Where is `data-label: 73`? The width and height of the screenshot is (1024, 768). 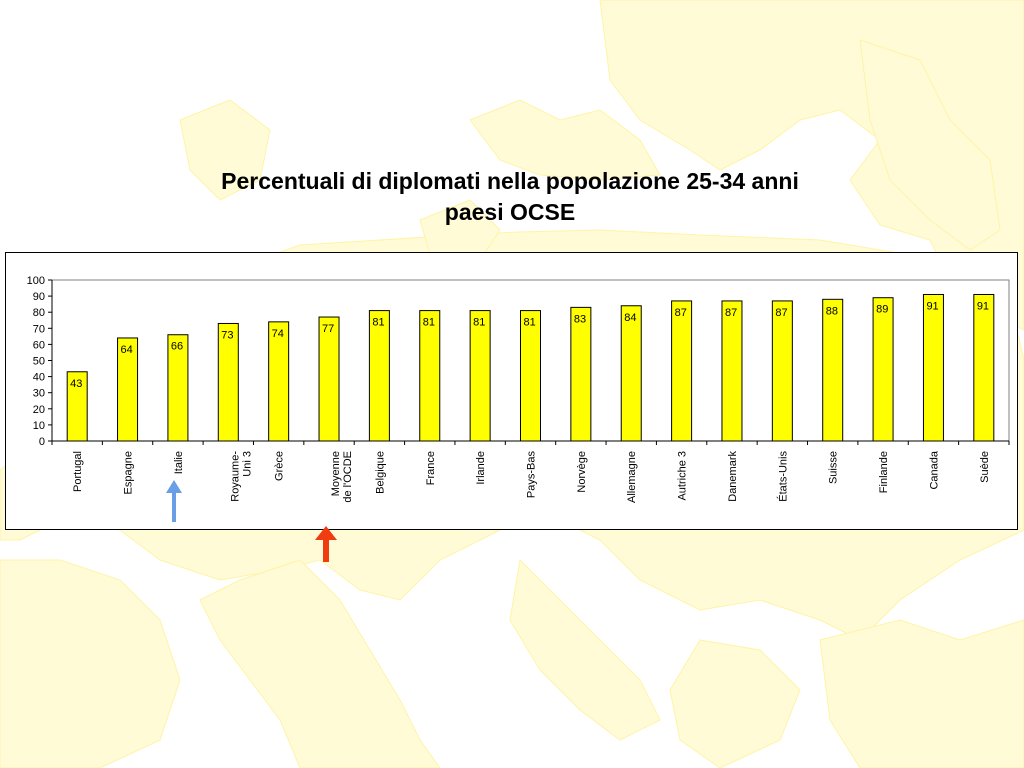
data-label: 73 is located at coordinates (227, 335).